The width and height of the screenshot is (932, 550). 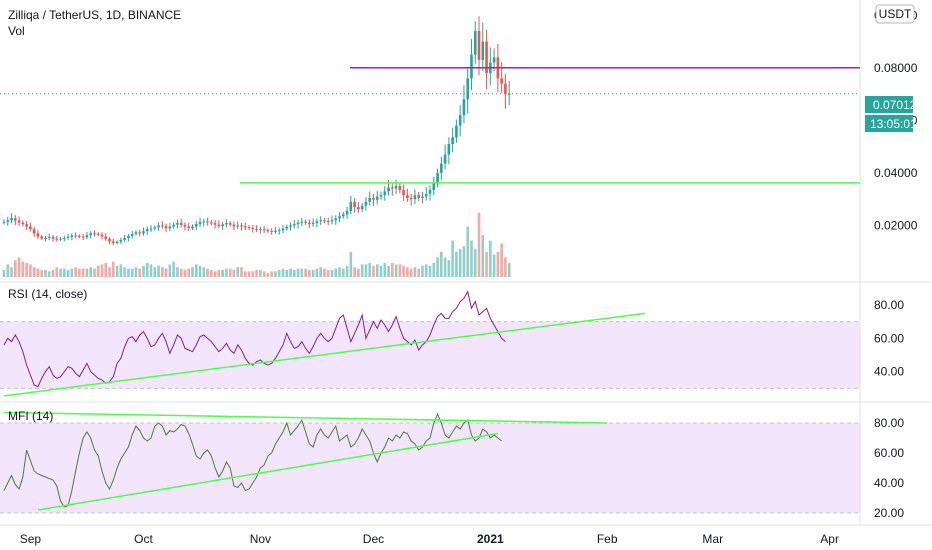 I want to click on currency-button-label: USDT, so click(x=895, y=14).